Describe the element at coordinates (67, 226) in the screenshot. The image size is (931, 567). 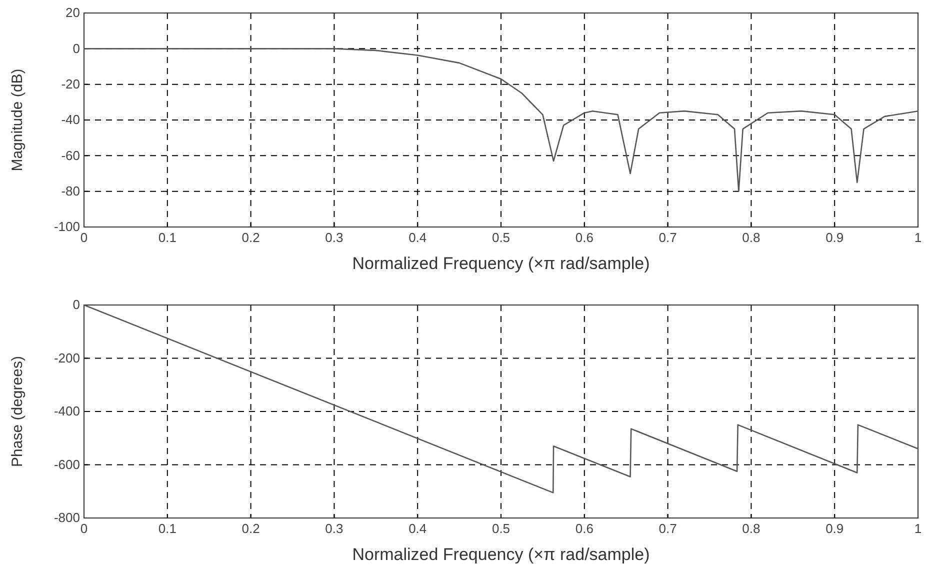
I see `y-tick-label: -100` at that location.